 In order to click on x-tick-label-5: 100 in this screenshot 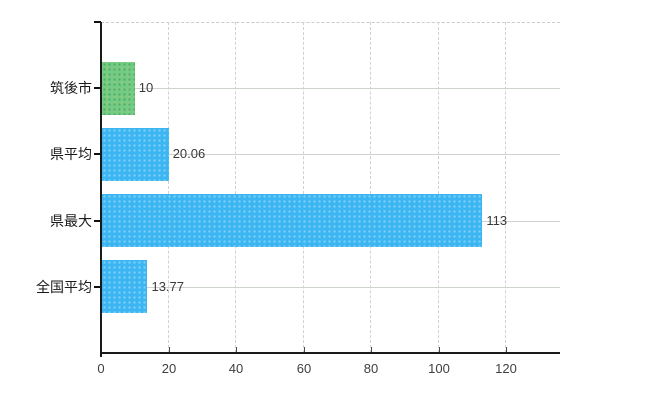, I will do `click(439, 368)`.